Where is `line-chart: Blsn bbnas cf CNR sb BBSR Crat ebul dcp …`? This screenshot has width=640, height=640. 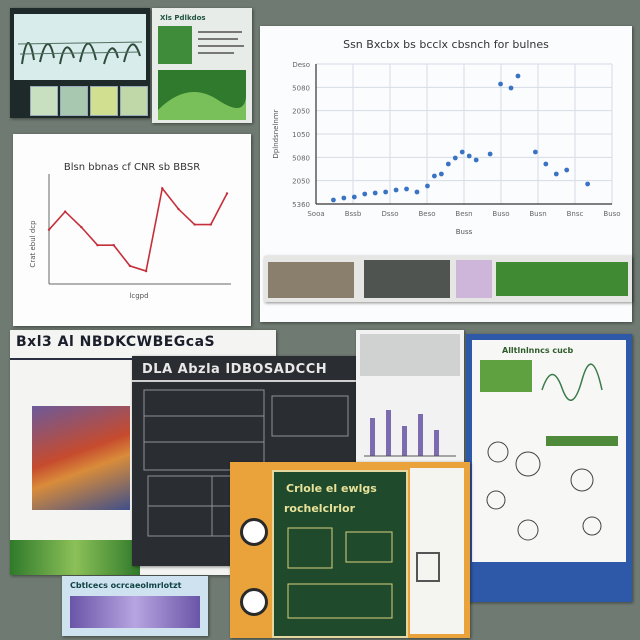
line-chart: Blsn bbnas cf CNR sb BBSR Crat ebul dcp … is located at coordinates (130, 231).